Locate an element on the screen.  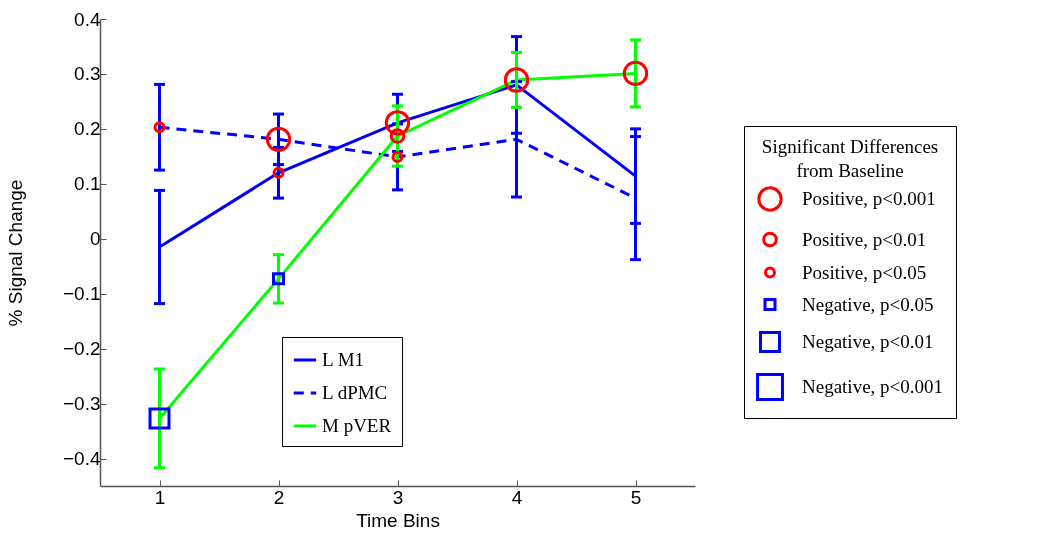
legend-title: Significant Differences from Baseline is located at coordinates (850, 158).